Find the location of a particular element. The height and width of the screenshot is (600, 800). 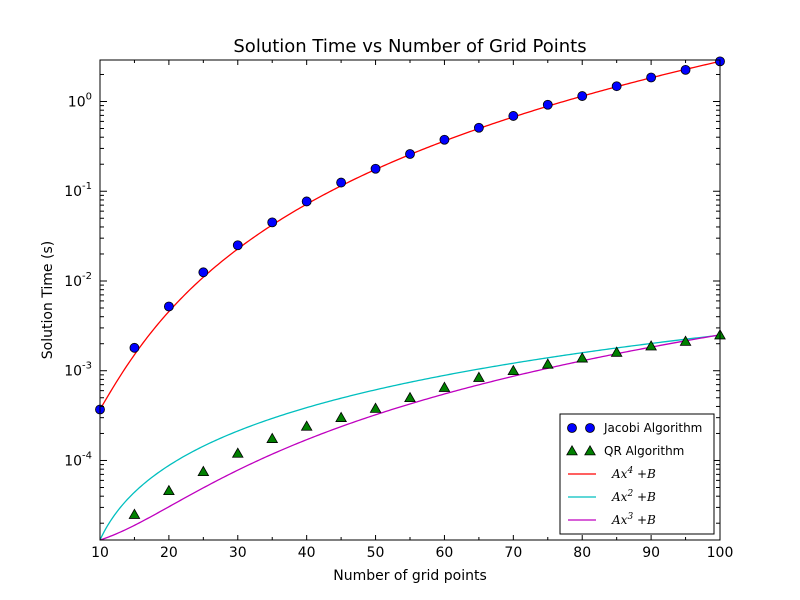

y-tick-label: 10⁰ is located at coordinates (80, 100).